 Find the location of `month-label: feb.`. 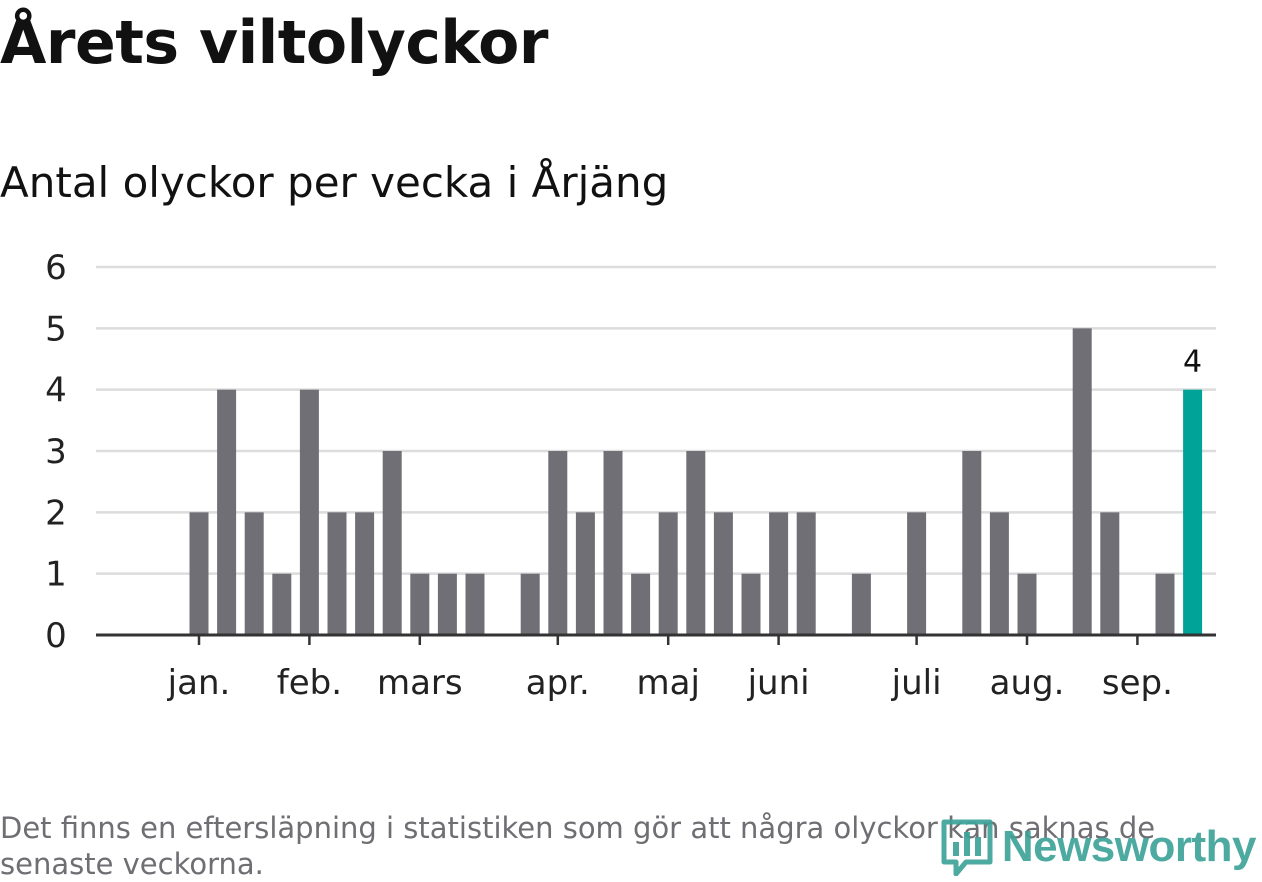

month-label: feb. is located at coordinates (309, 683).